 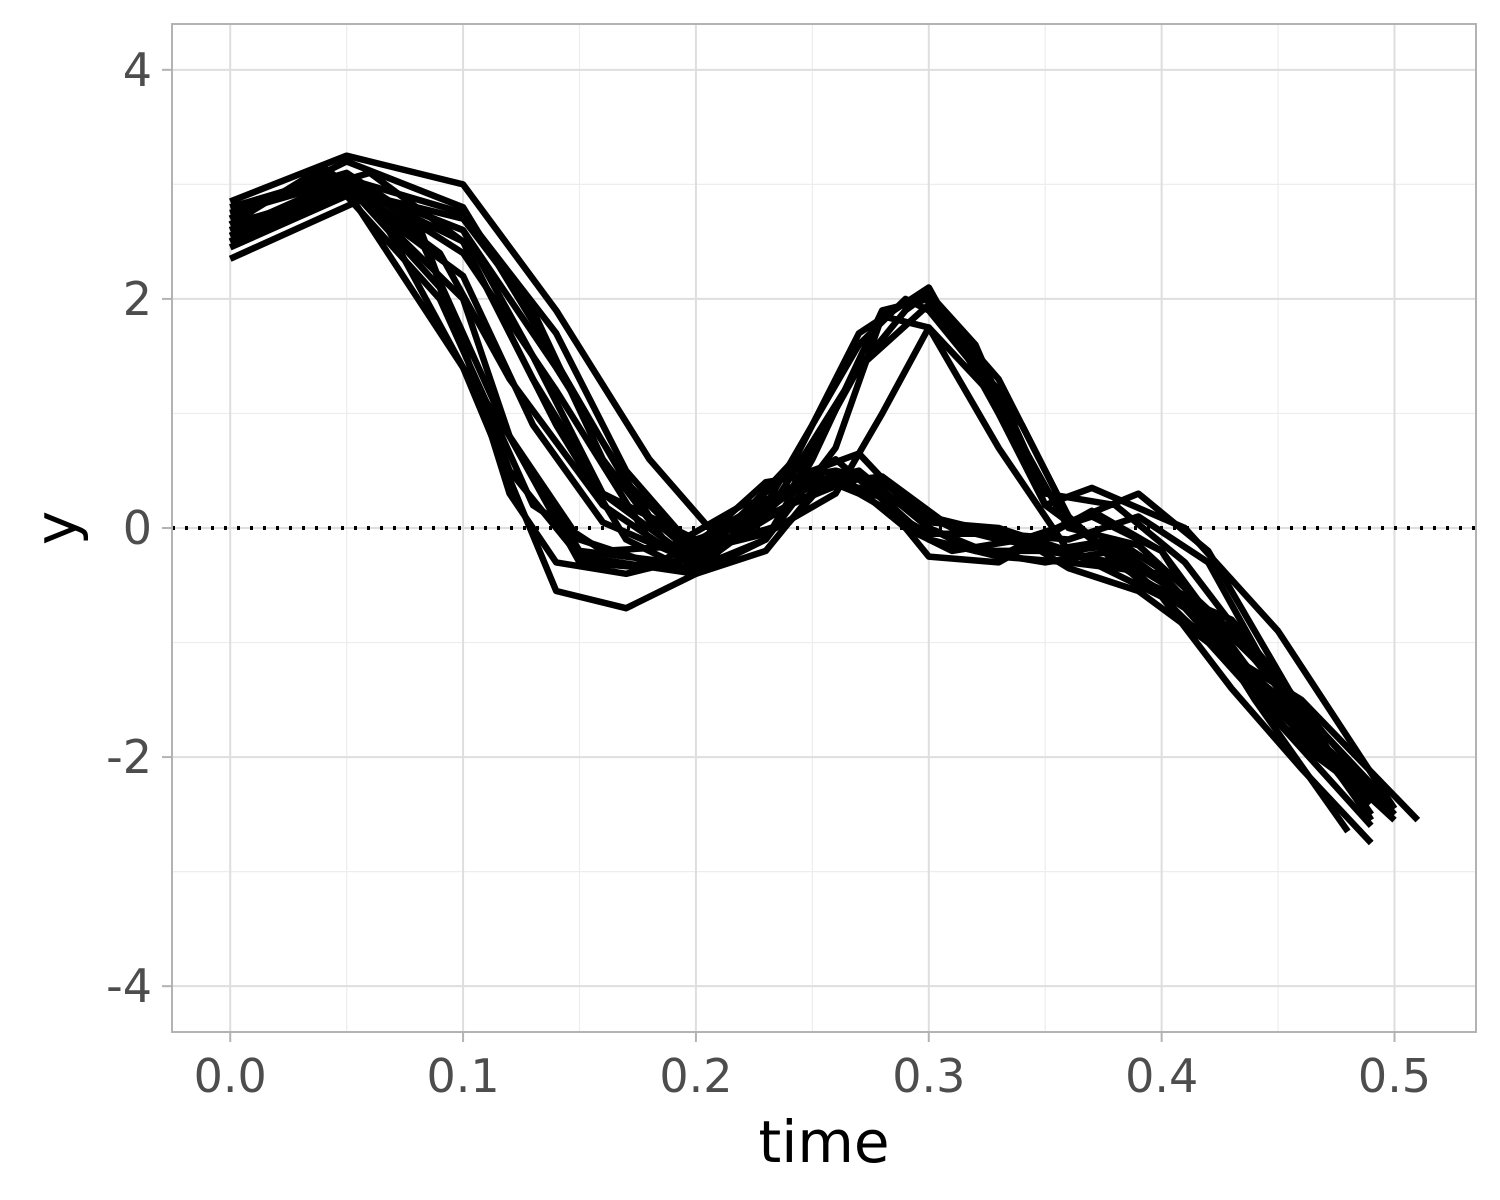 I want to click on y-tick-label: -4, so click(x=129, y=986).